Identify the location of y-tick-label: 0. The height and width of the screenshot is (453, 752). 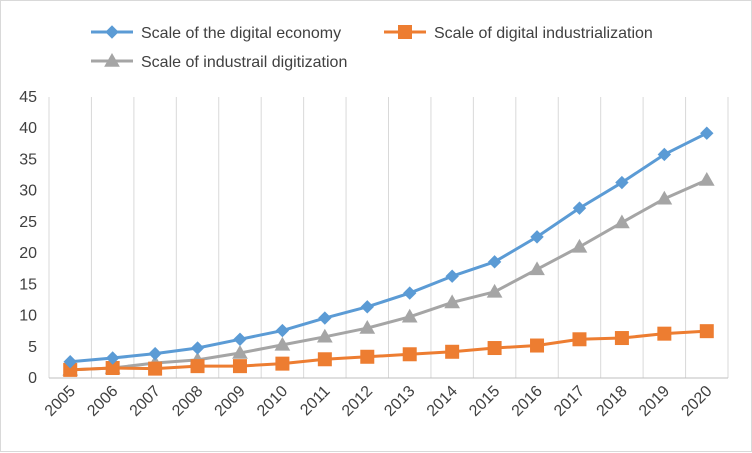
(32, 378).